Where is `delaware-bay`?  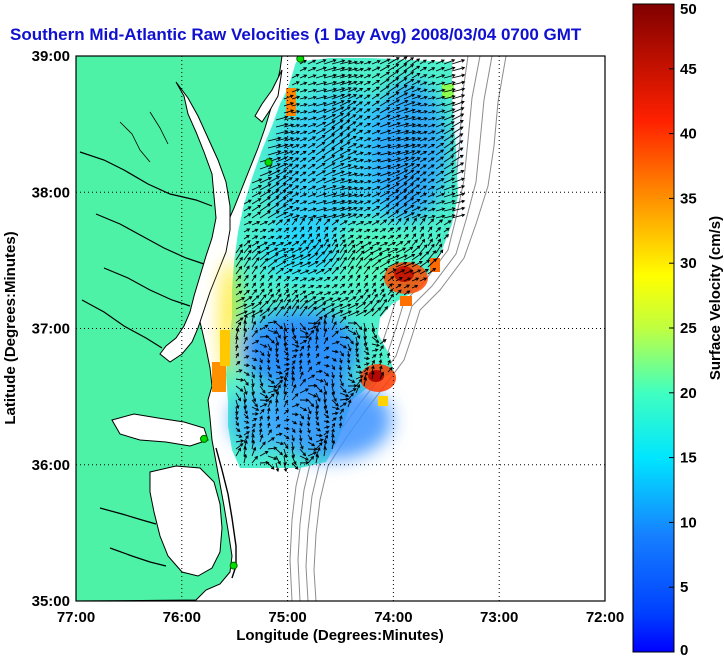
delaware-bay is located at coordinates (268, 96).